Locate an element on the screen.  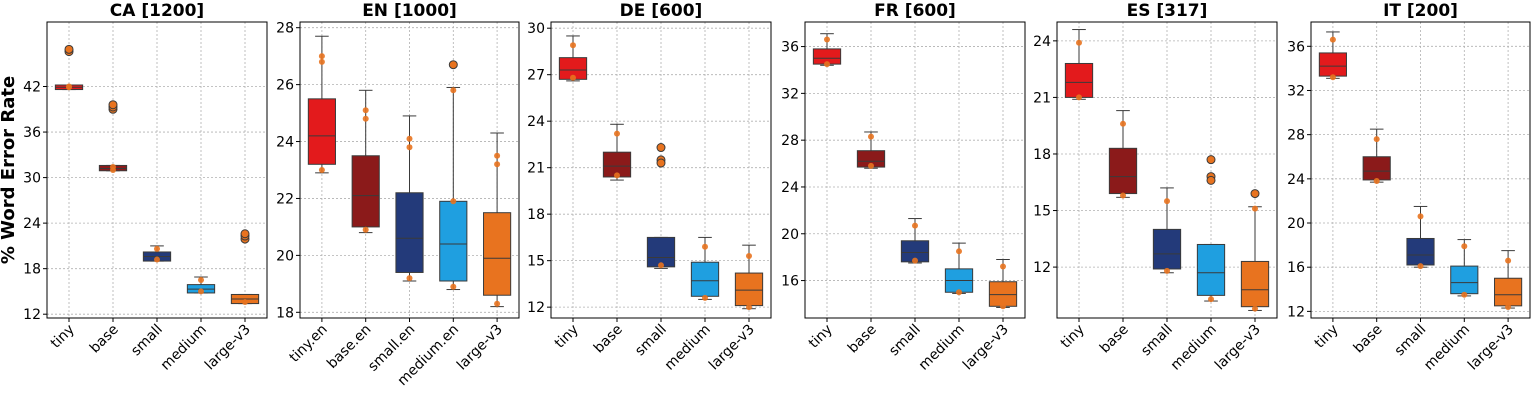
y-axis-label: % Word Error Rate is located at coordinates (9, 170).